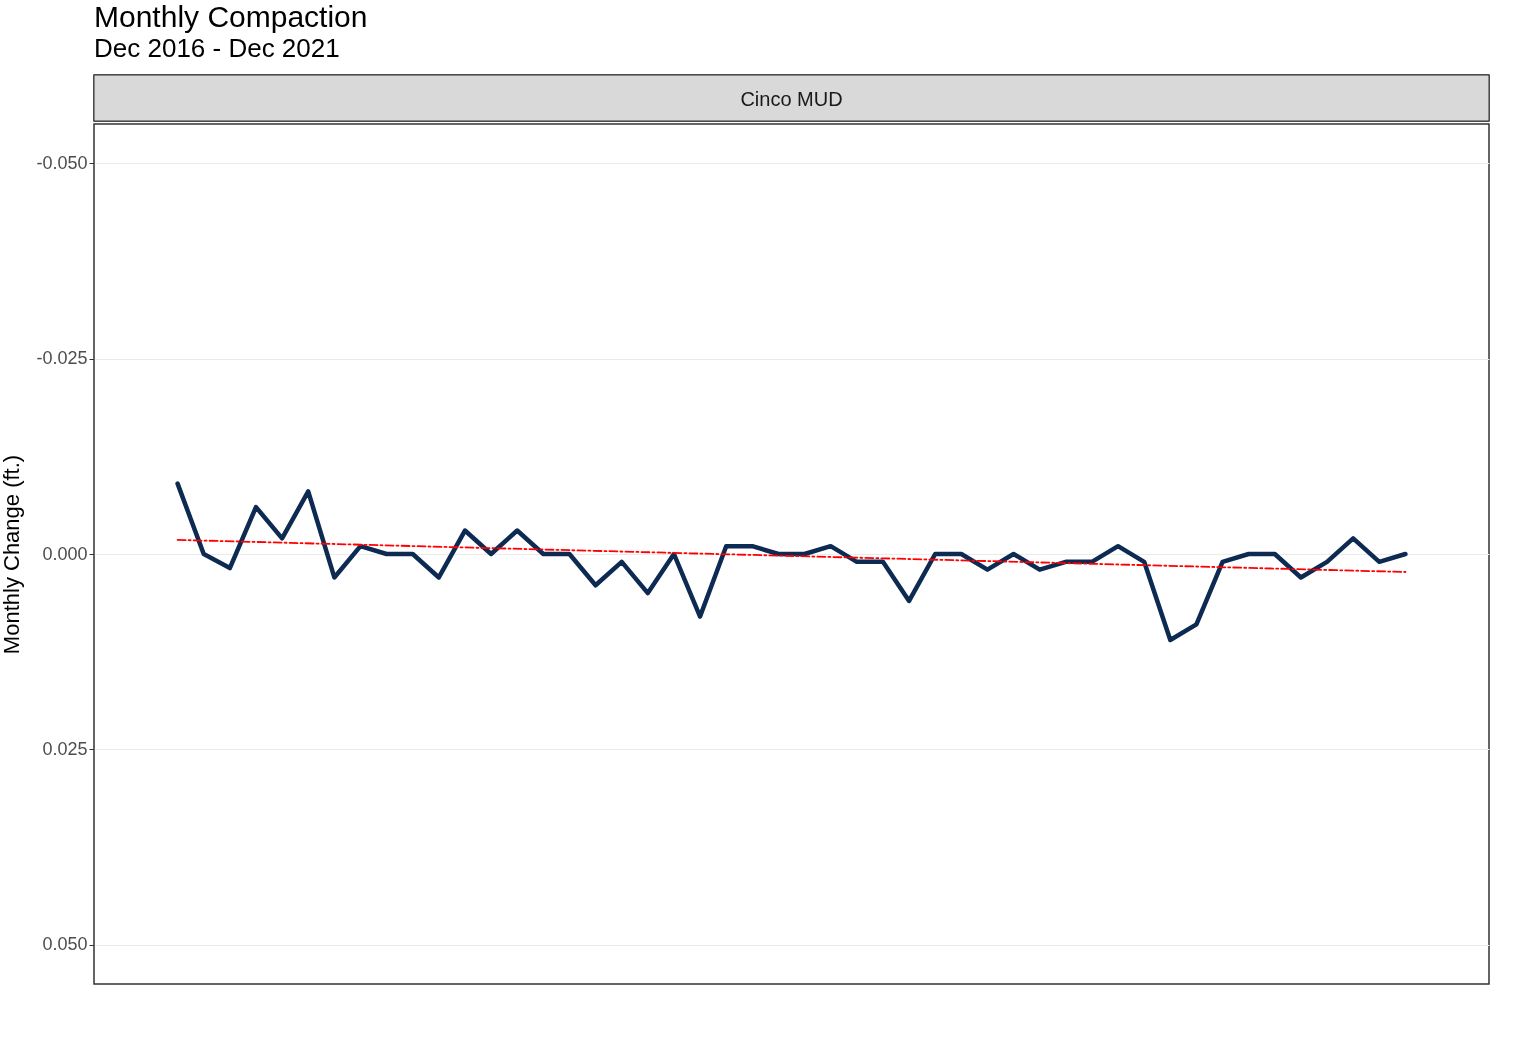 The image size is (1537, 1045). What do you see at coordinates (65, 748) in the screenshot?
I see `y-tick-label: 0.025` at bounding box center [65, 748].